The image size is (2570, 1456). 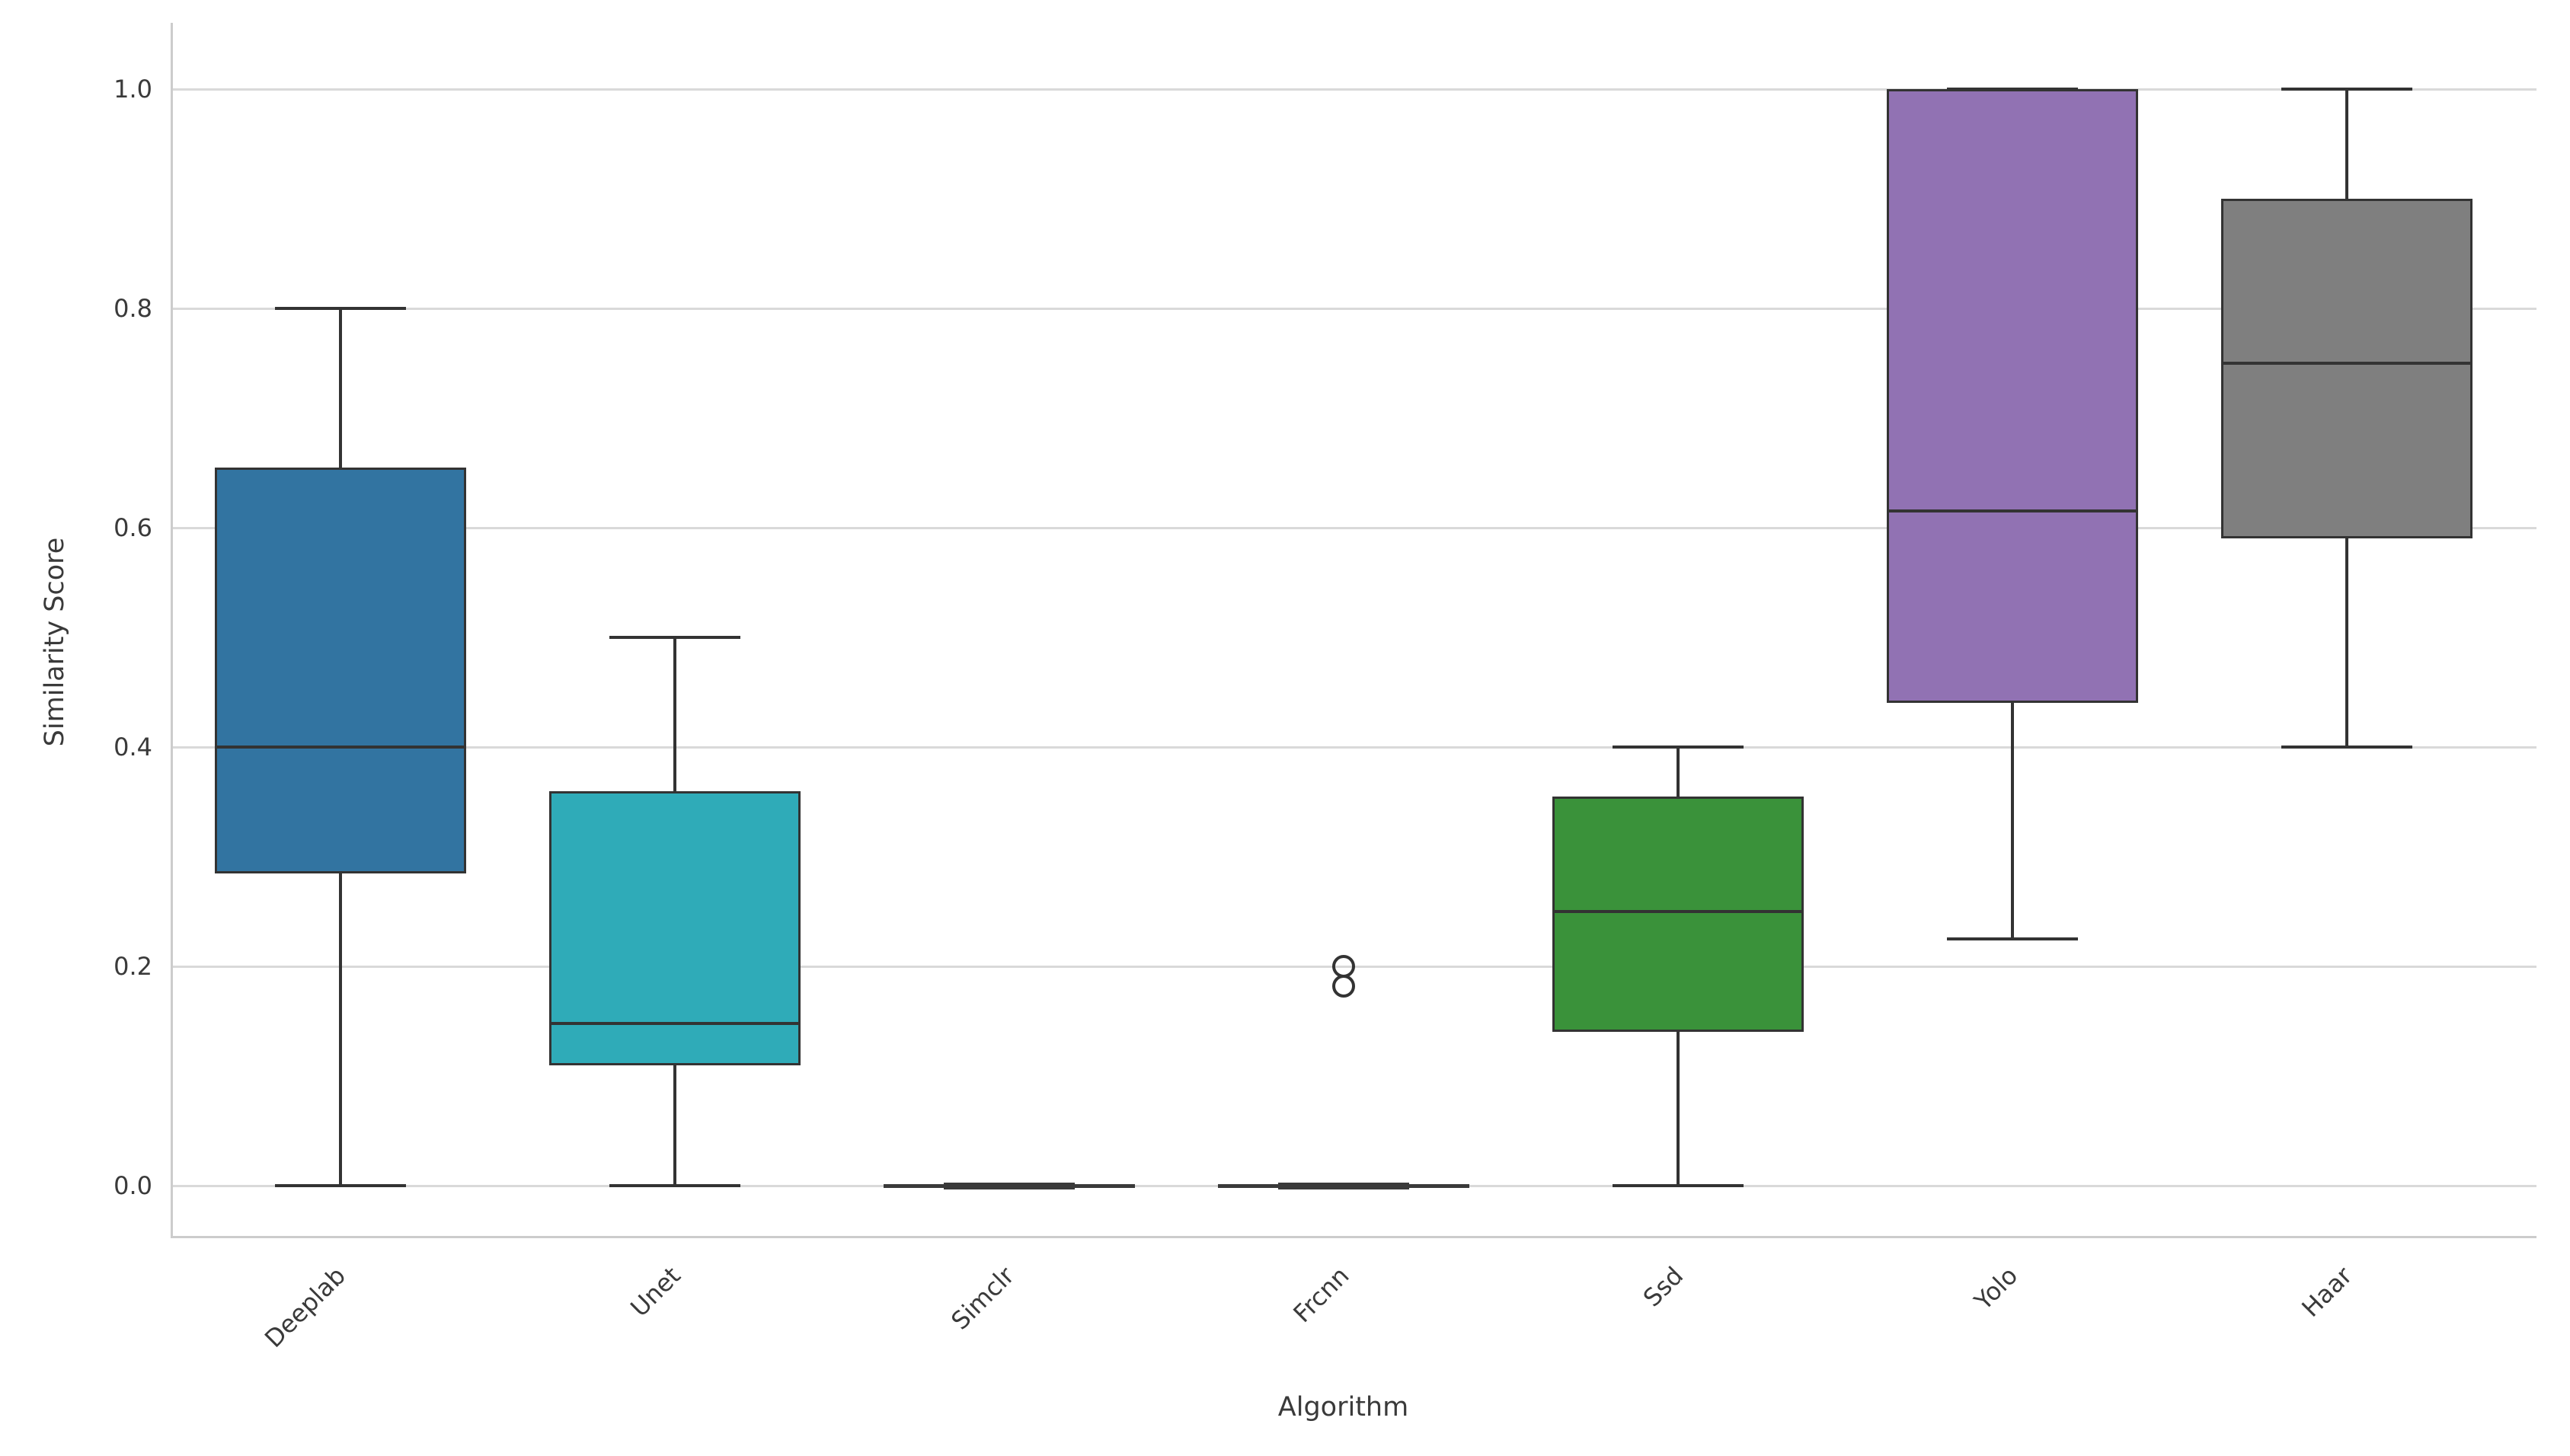 What do you see at coordinates (674, 1185) in the screenshot?
I see `whisker-cap-min-unet` at bounding box center [674, 1185].